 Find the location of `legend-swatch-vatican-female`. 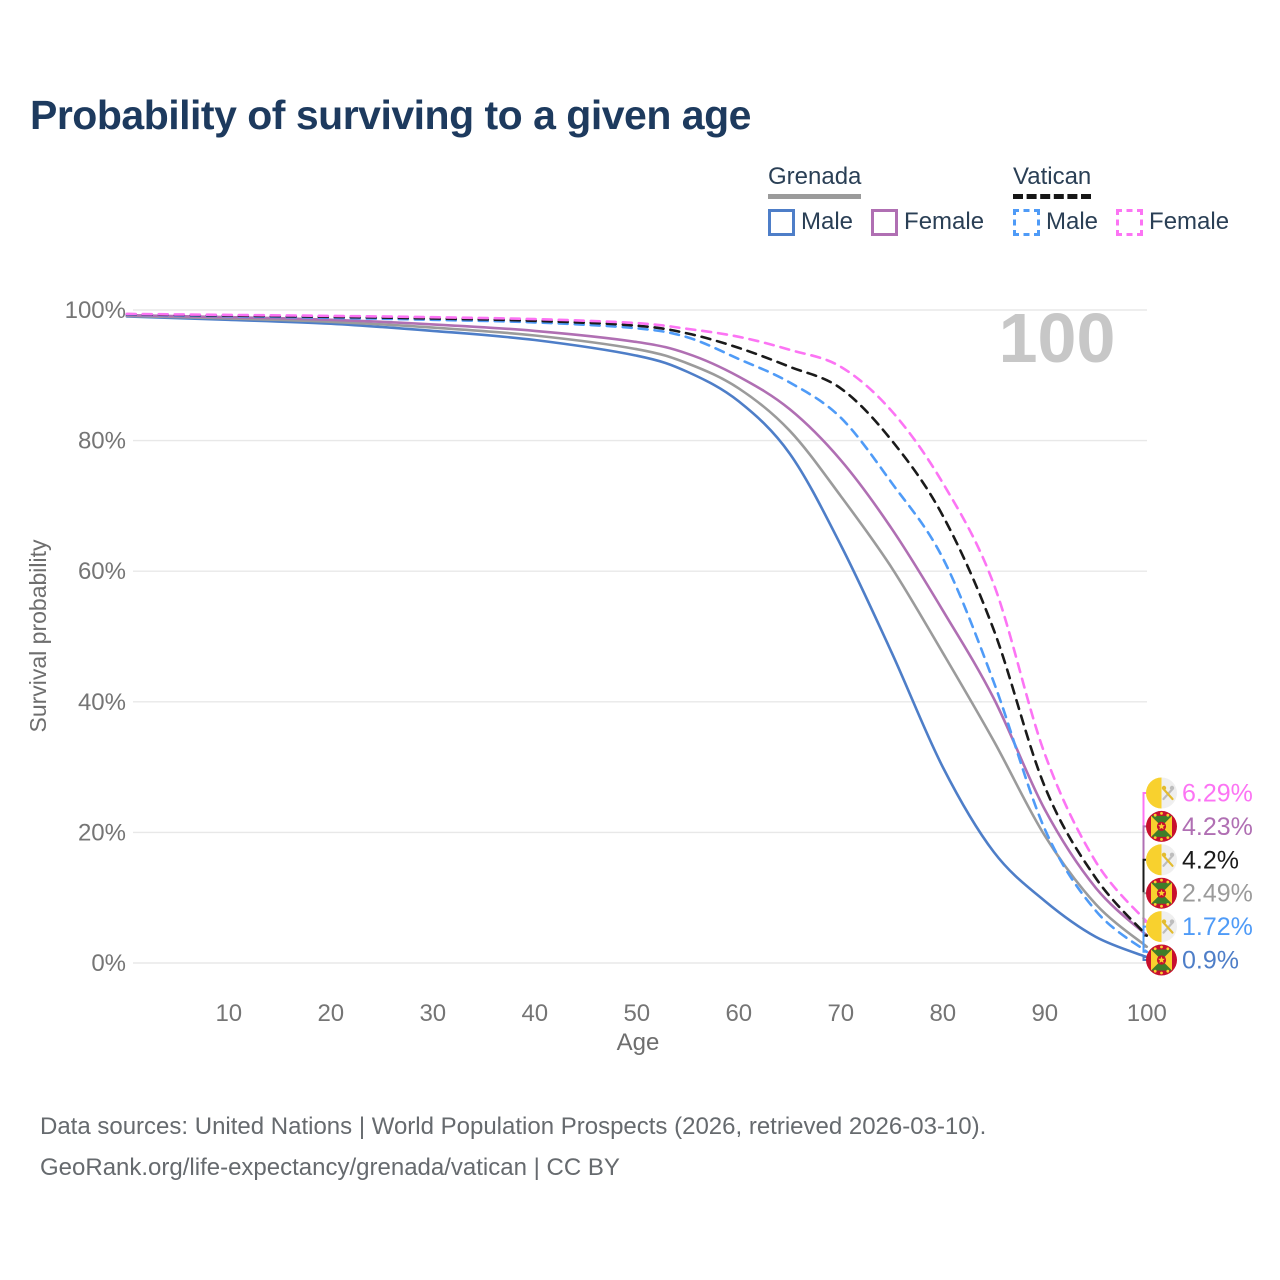

legend-swatch-vatican-female is located at coordinates (1130, 222).